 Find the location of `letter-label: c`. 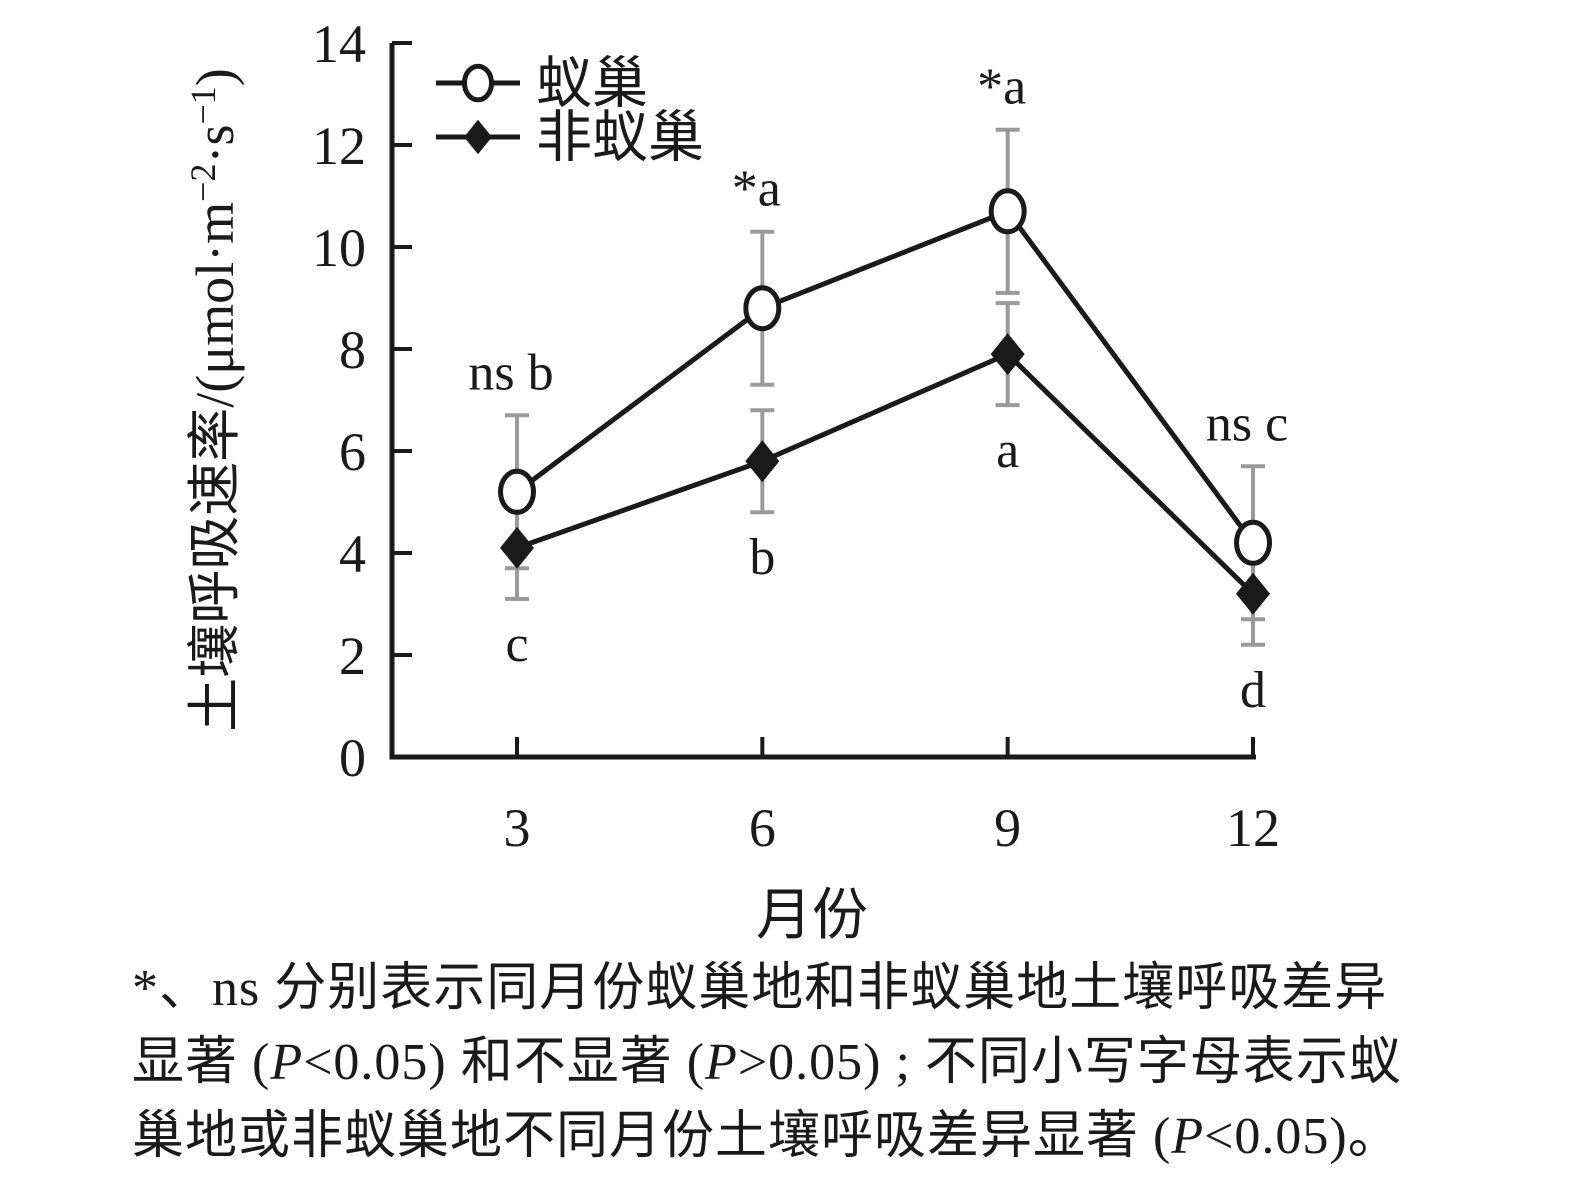

letter-label: c is located at coordinates (516, 644).